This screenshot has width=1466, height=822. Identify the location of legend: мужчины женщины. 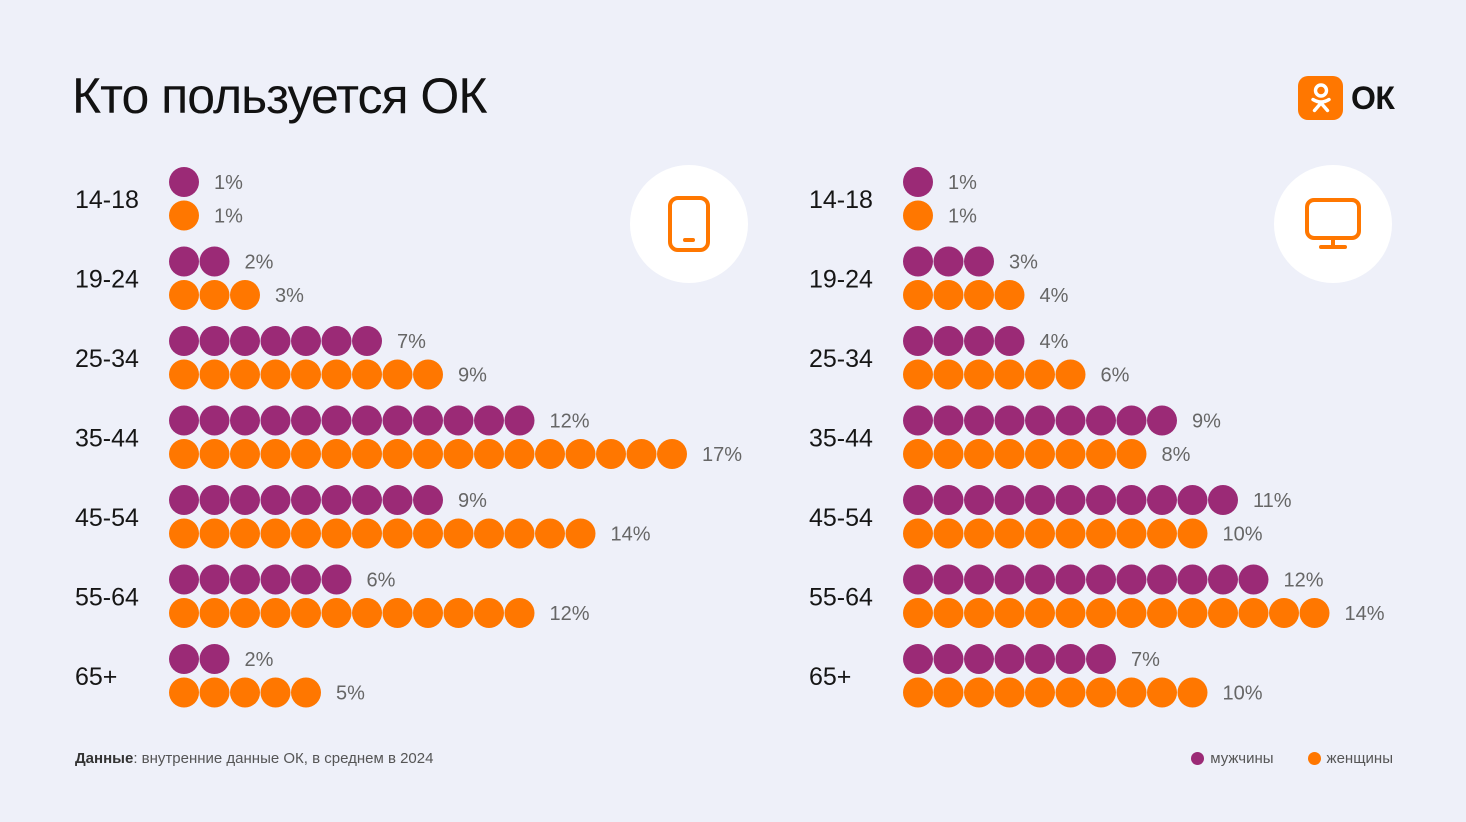
(1275, 758).